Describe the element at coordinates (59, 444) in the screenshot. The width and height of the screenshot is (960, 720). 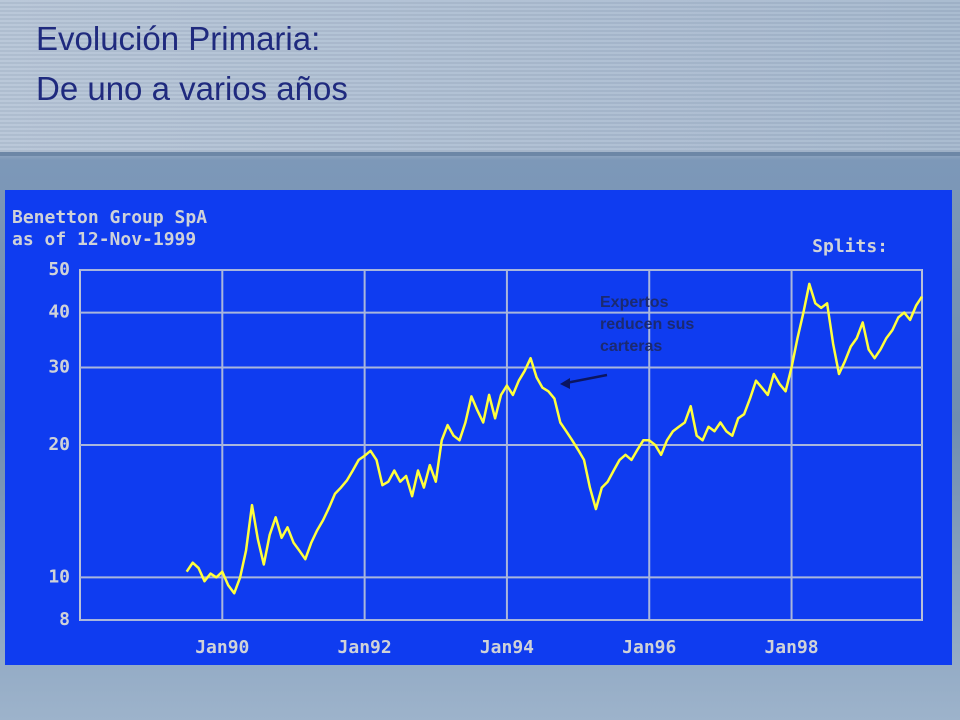
I see `y-tick-label: 20` at that location.